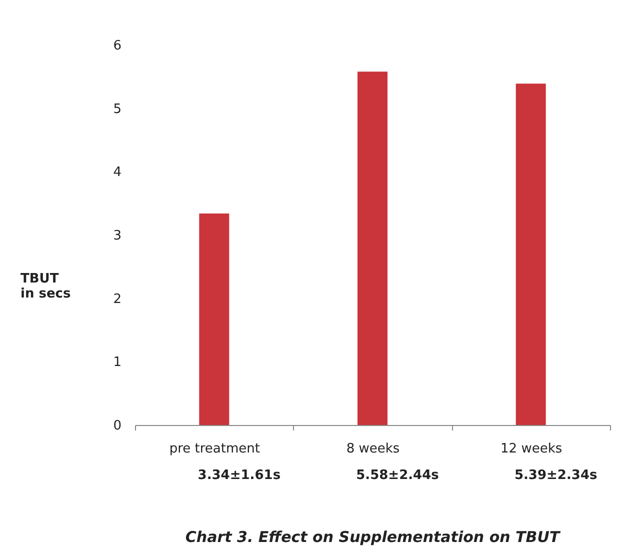 This screenshot has width=638, height=550. What do you see at coordinates (45, 287) in the screenshot?
I see `y-axis-title: TBUT in secs` at bounding box center [45, 287].